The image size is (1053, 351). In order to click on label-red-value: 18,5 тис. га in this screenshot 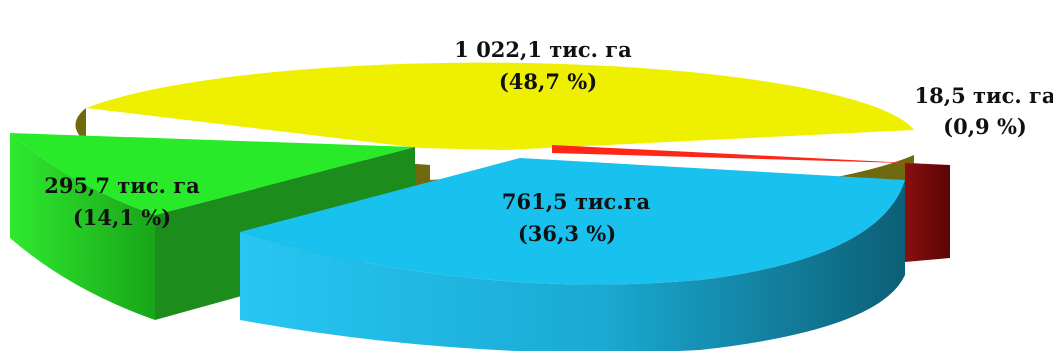, I will do `click(984, 95)`.